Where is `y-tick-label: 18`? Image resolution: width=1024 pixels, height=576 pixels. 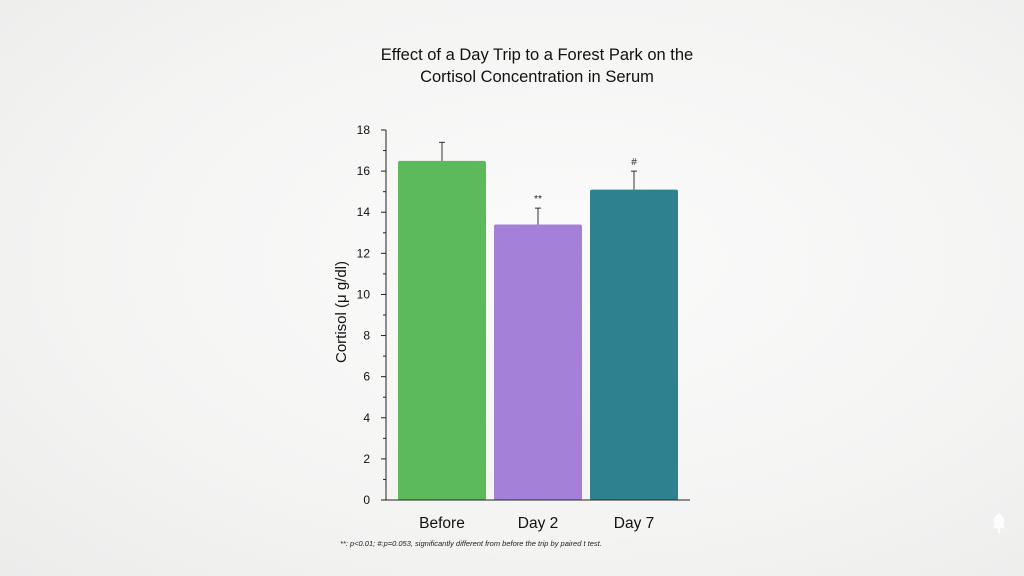 y-tick-label: 18 is located at coordinates (364, 130).